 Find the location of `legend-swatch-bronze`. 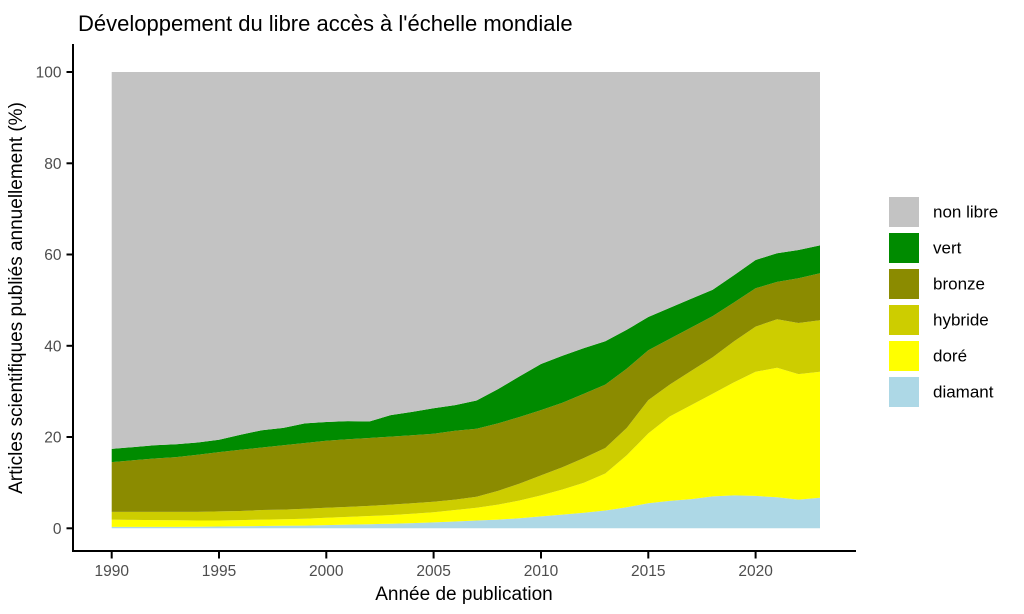

legend-swatch-bronze is located at coordinates (904, 284).